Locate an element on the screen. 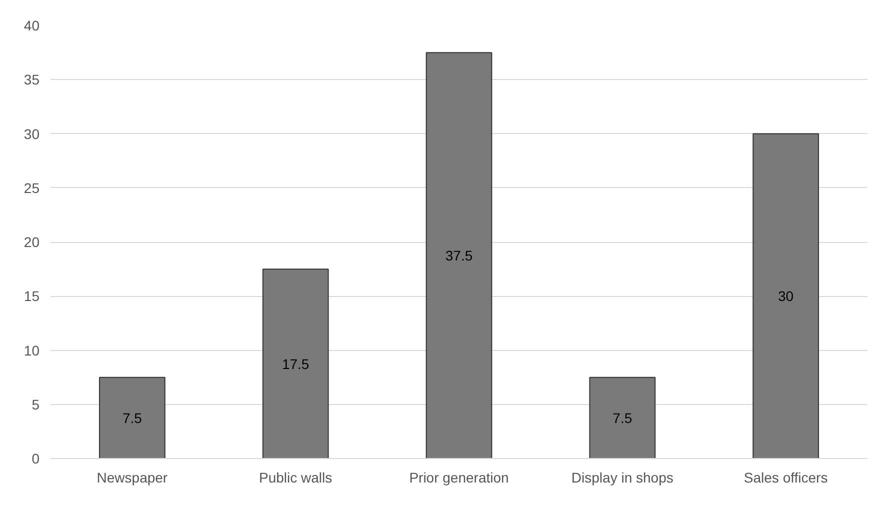 The image size is (887, 508). y-tick-label: 35 is located at coordinates (32, 80).